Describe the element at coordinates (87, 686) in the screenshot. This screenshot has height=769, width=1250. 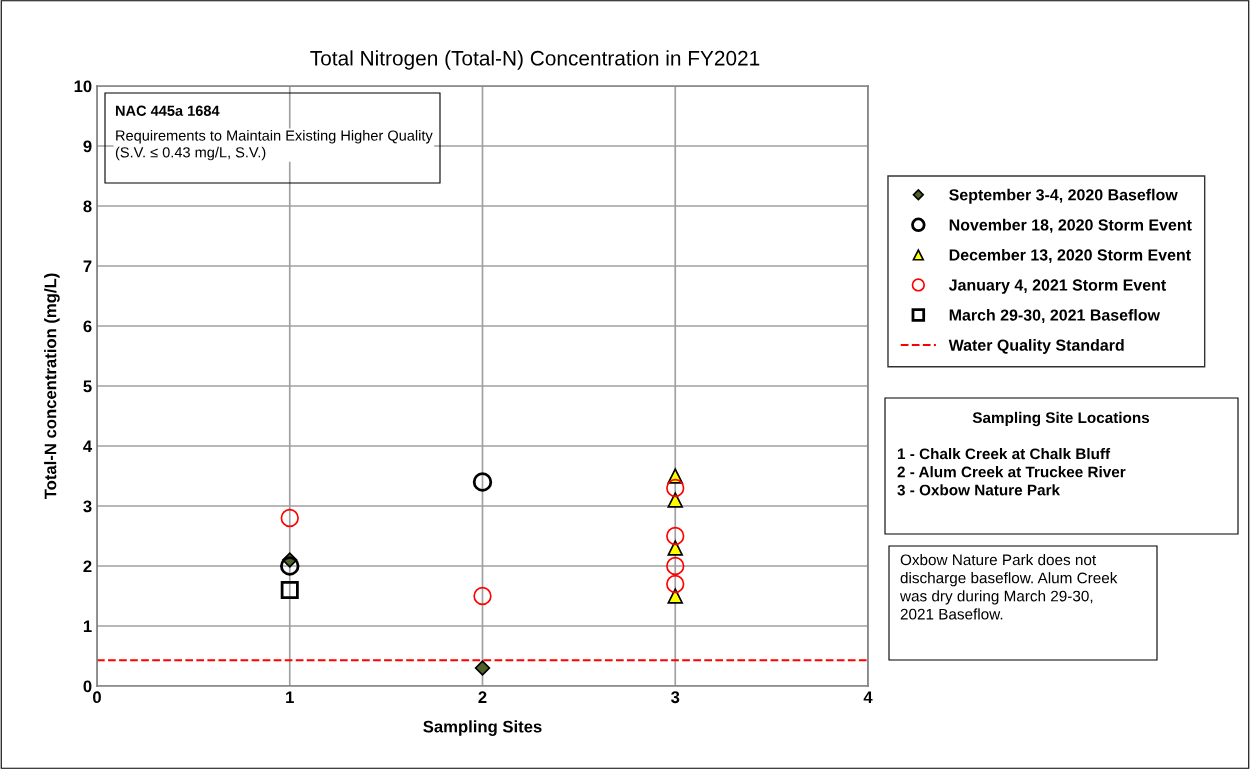
I see `y-tick-label: 0` at that location.